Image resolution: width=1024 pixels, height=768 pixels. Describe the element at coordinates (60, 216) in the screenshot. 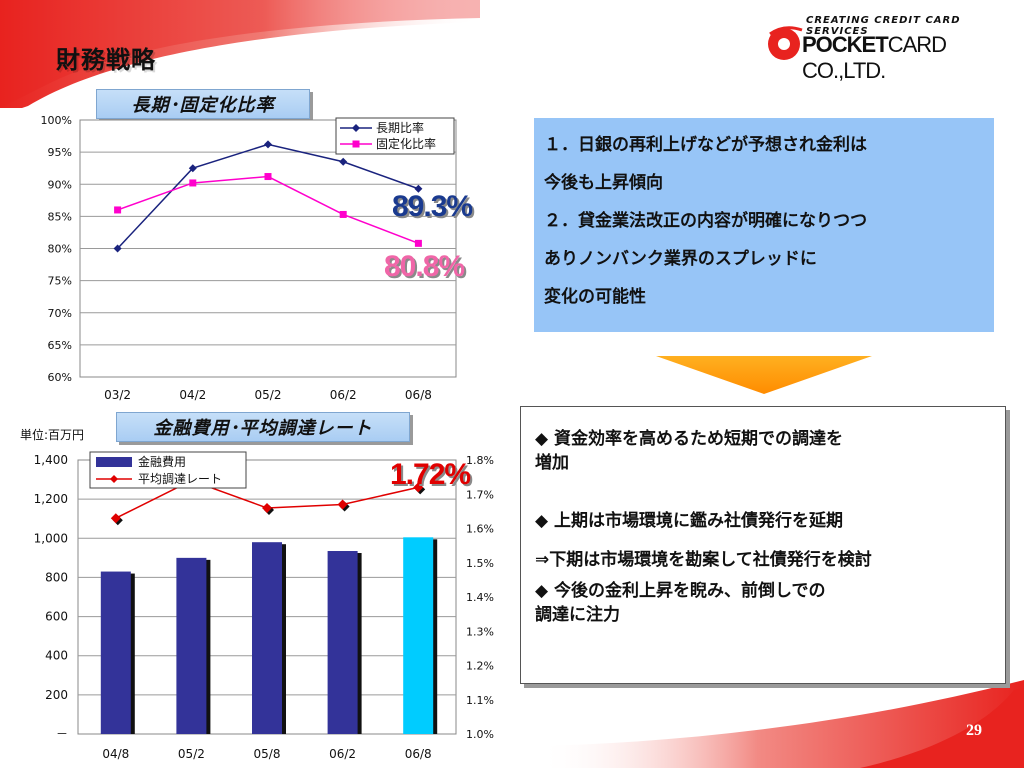

I see `y-tick-label: 85%` at that location.